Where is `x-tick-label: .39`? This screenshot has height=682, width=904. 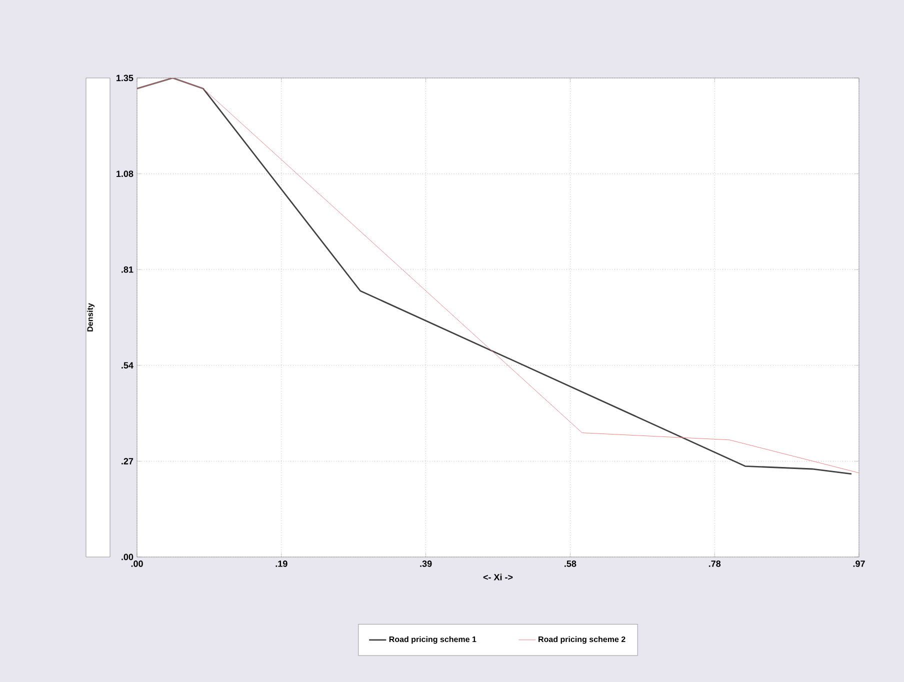
x-tick-label: .39 is located at coordinates (426, 563).